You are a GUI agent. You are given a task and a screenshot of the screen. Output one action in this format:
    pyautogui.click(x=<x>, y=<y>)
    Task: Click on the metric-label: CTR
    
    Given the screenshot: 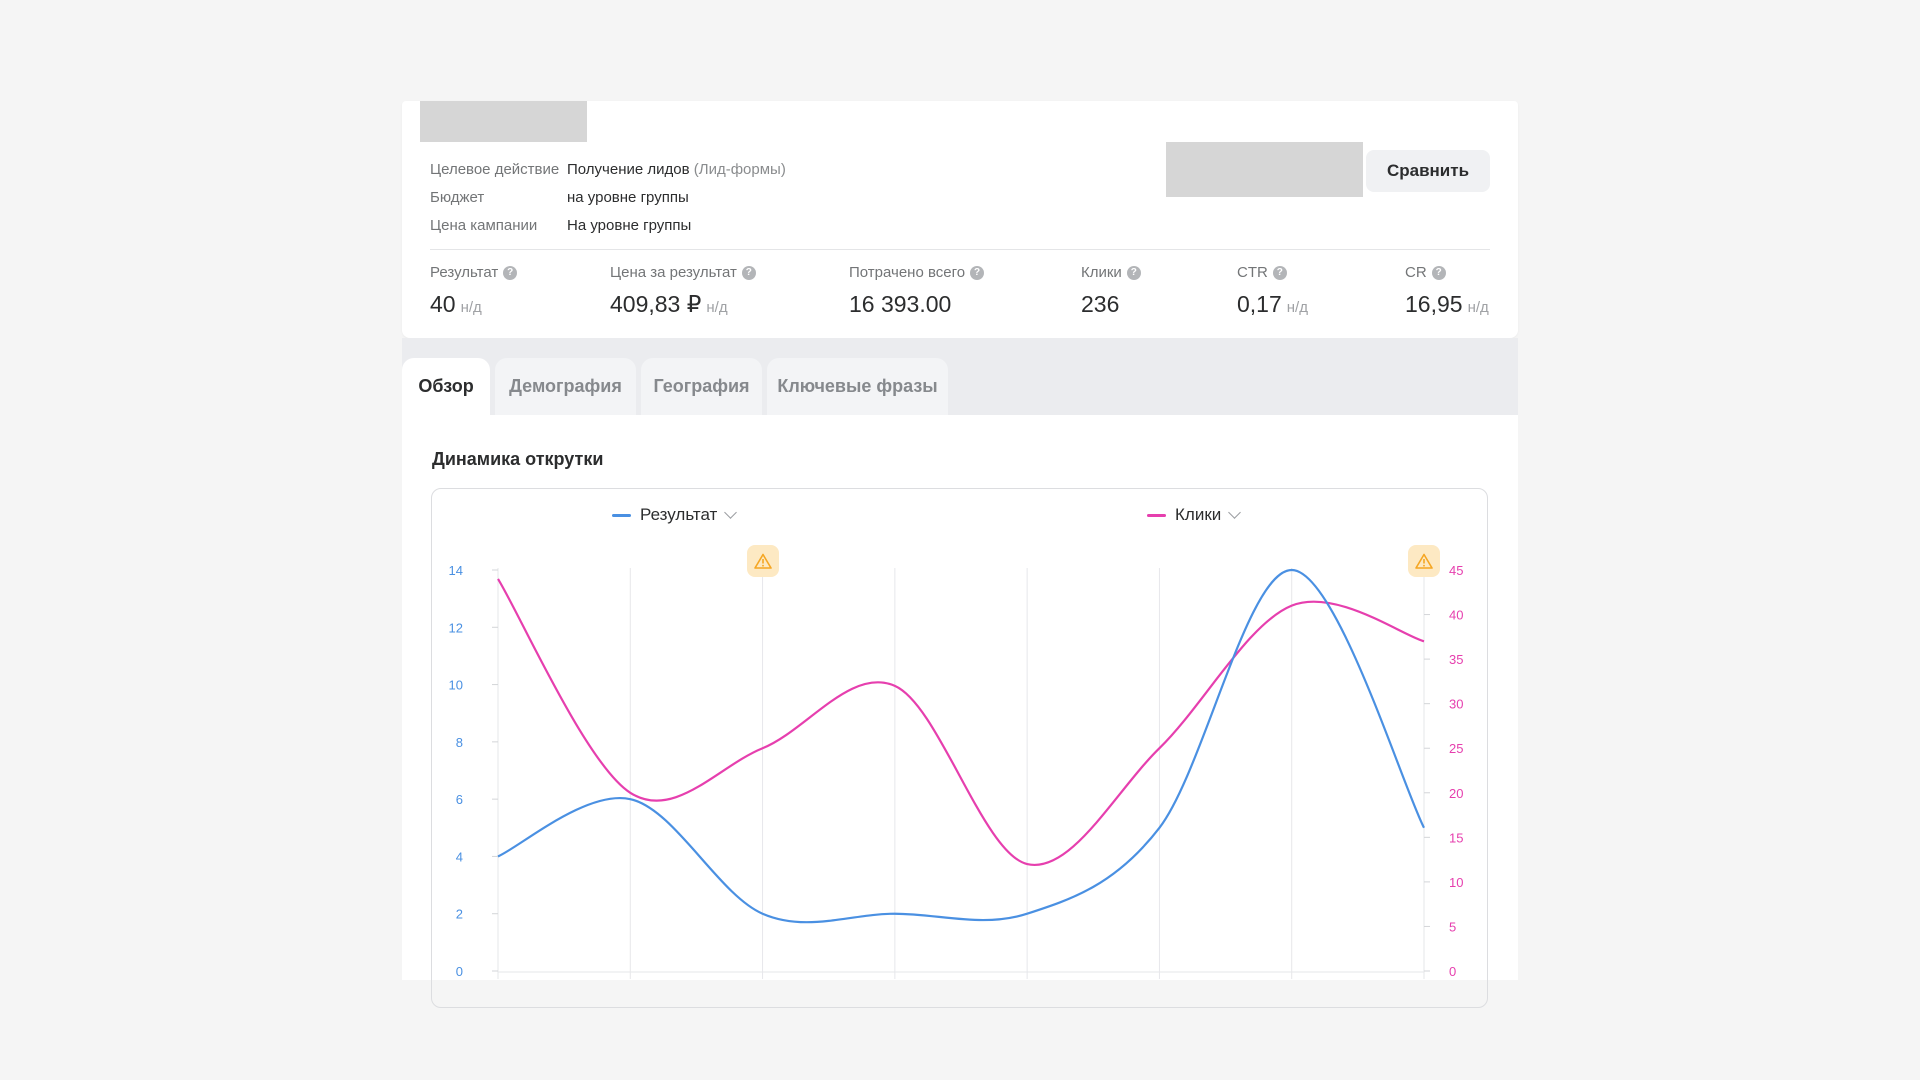 What is the action you would take?
    pyautogui.click(x=1252, y=272)
    